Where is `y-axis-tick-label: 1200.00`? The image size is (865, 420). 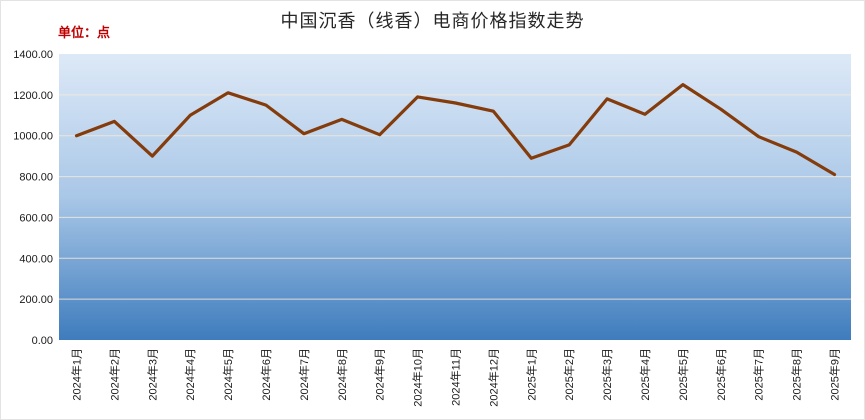 y-axis-tick-label: 1200.00 is located at coordinates (33, 96).